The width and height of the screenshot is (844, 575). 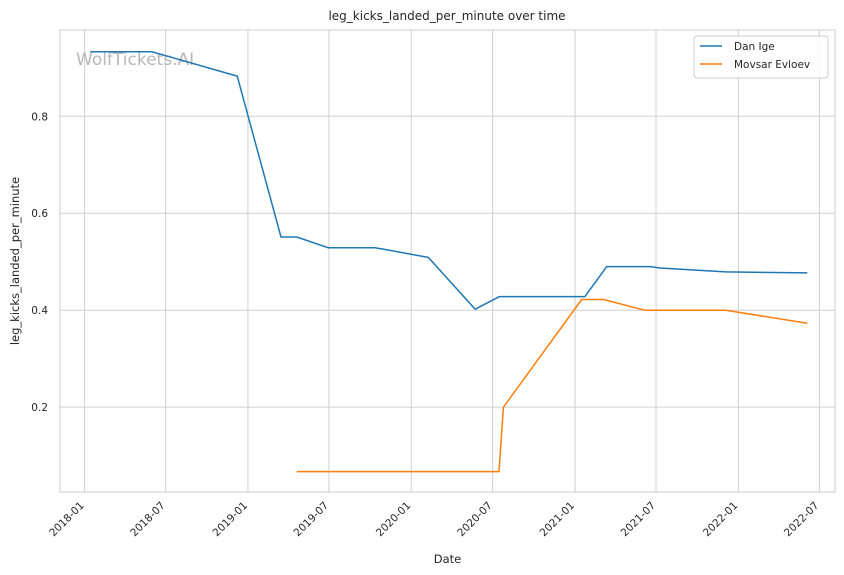 What do you see at coordinates (639, 520) in the screenshot?
I see `x-tick-label: 2021-07` at bounding box center [639, 520].